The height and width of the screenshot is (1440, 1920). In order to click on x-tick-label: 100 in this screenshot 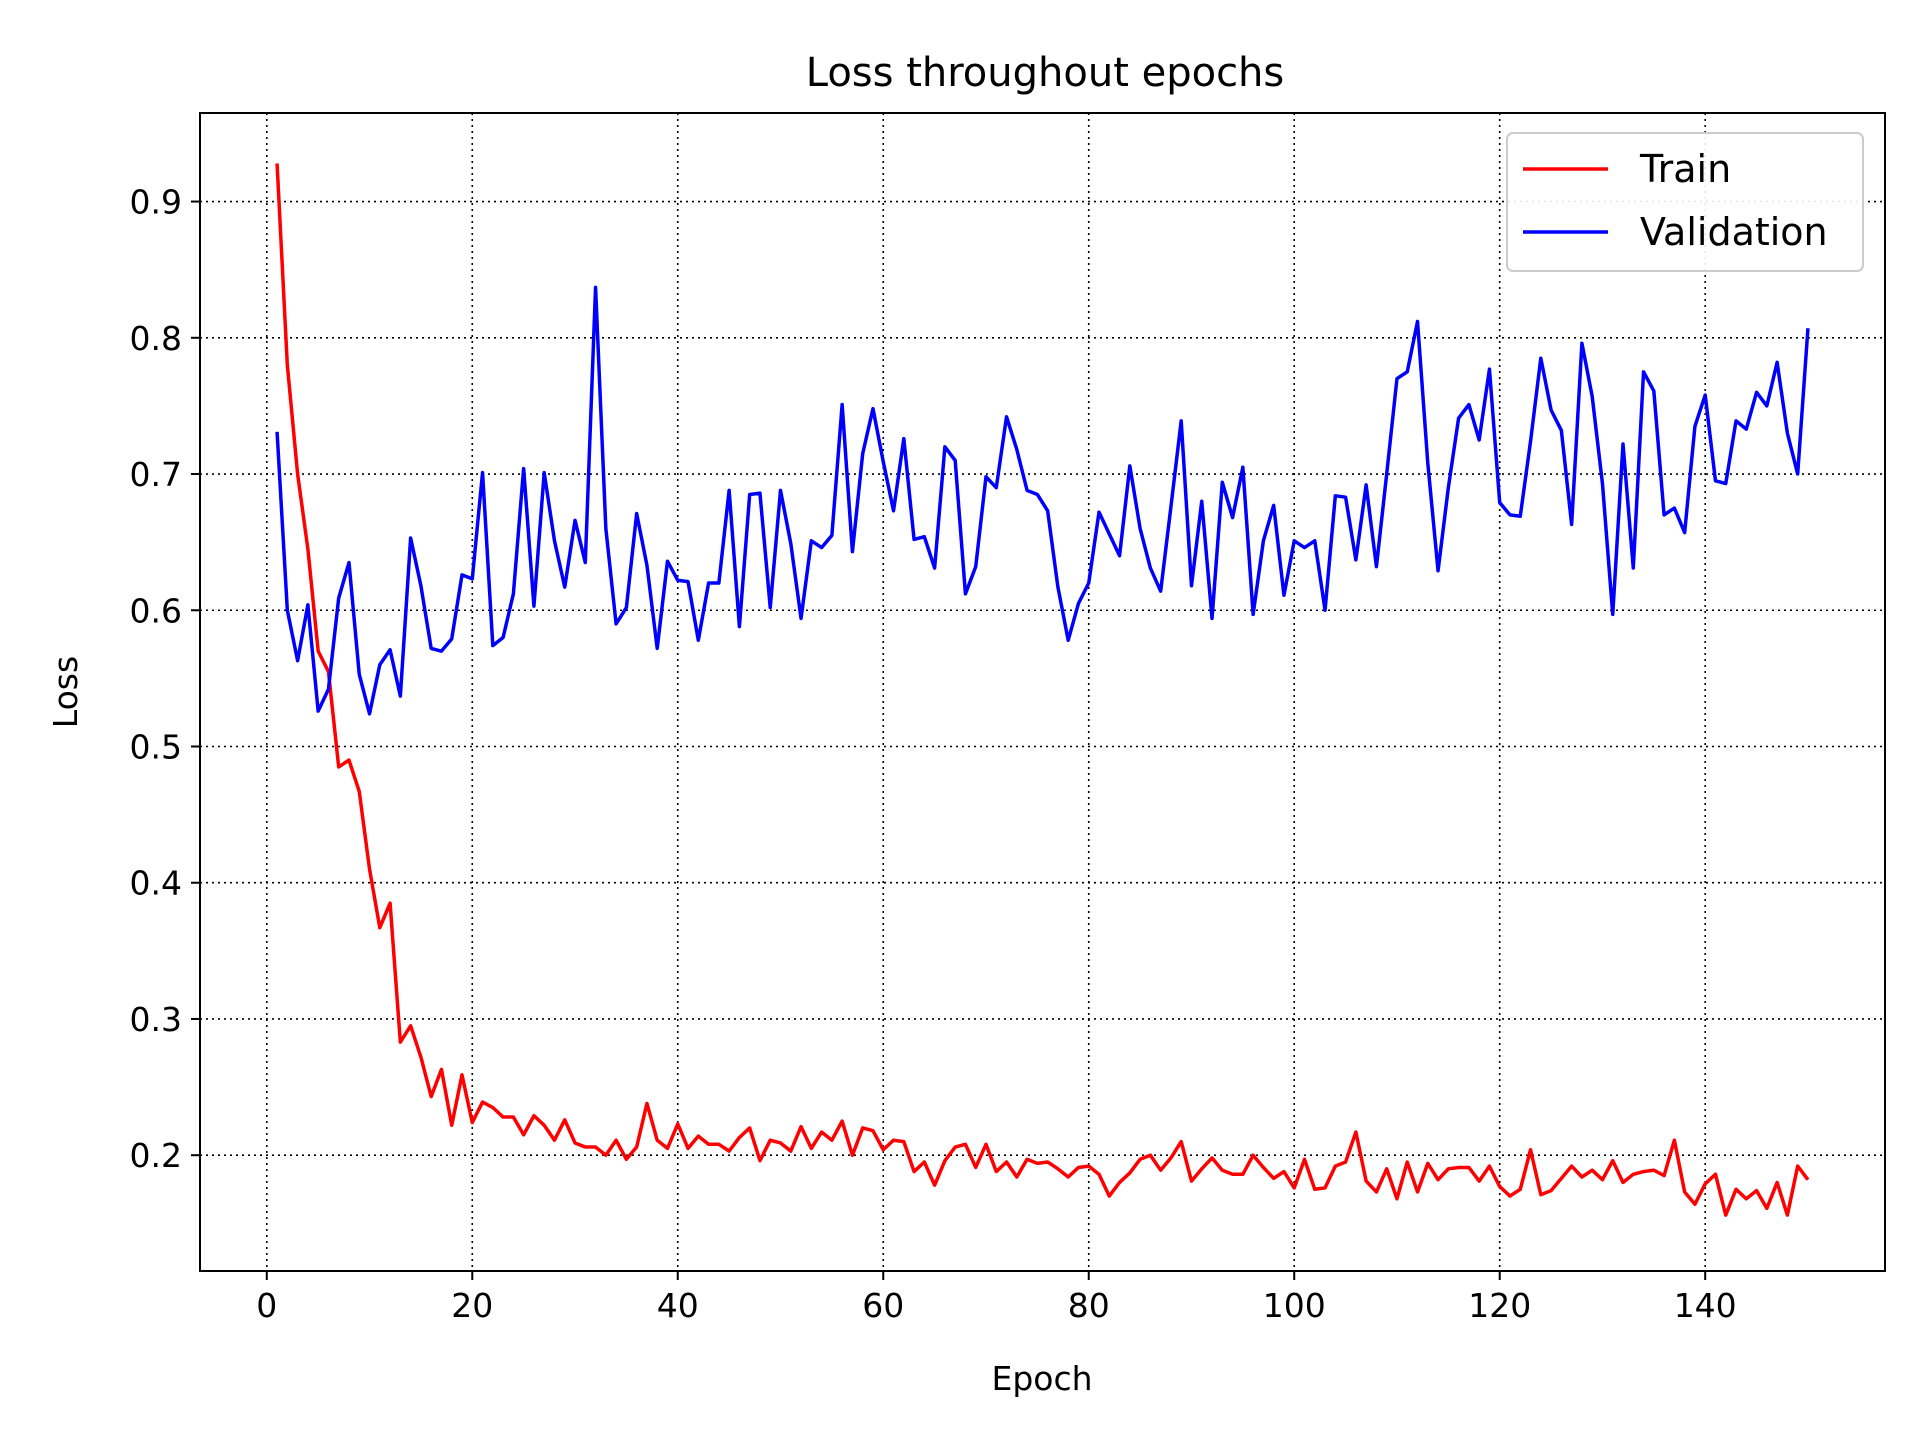, I will do `click(1294, 1305)`.